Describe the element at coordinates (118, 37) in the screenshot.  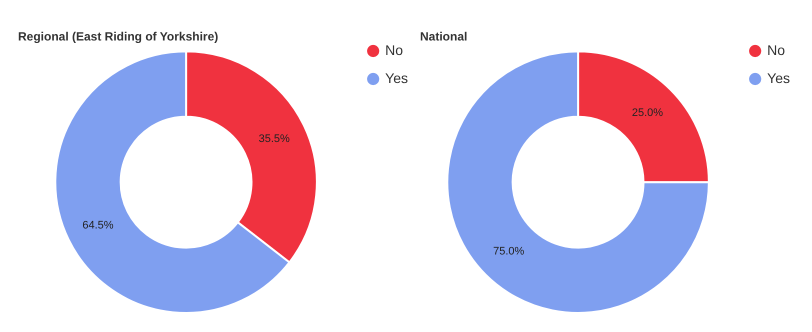
I see `chart-title: Regional (East Riding of Yorkshire)` at that location.